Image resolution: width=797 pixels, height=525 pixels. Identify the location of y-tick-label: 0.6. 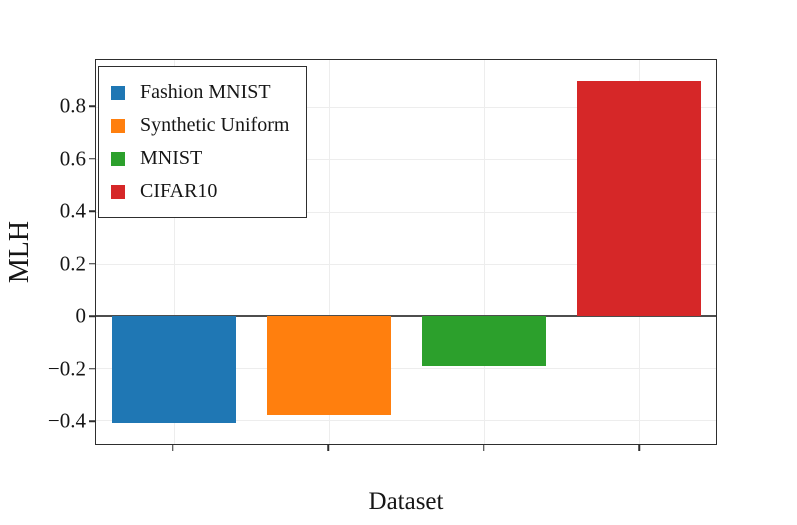
(72, 158).